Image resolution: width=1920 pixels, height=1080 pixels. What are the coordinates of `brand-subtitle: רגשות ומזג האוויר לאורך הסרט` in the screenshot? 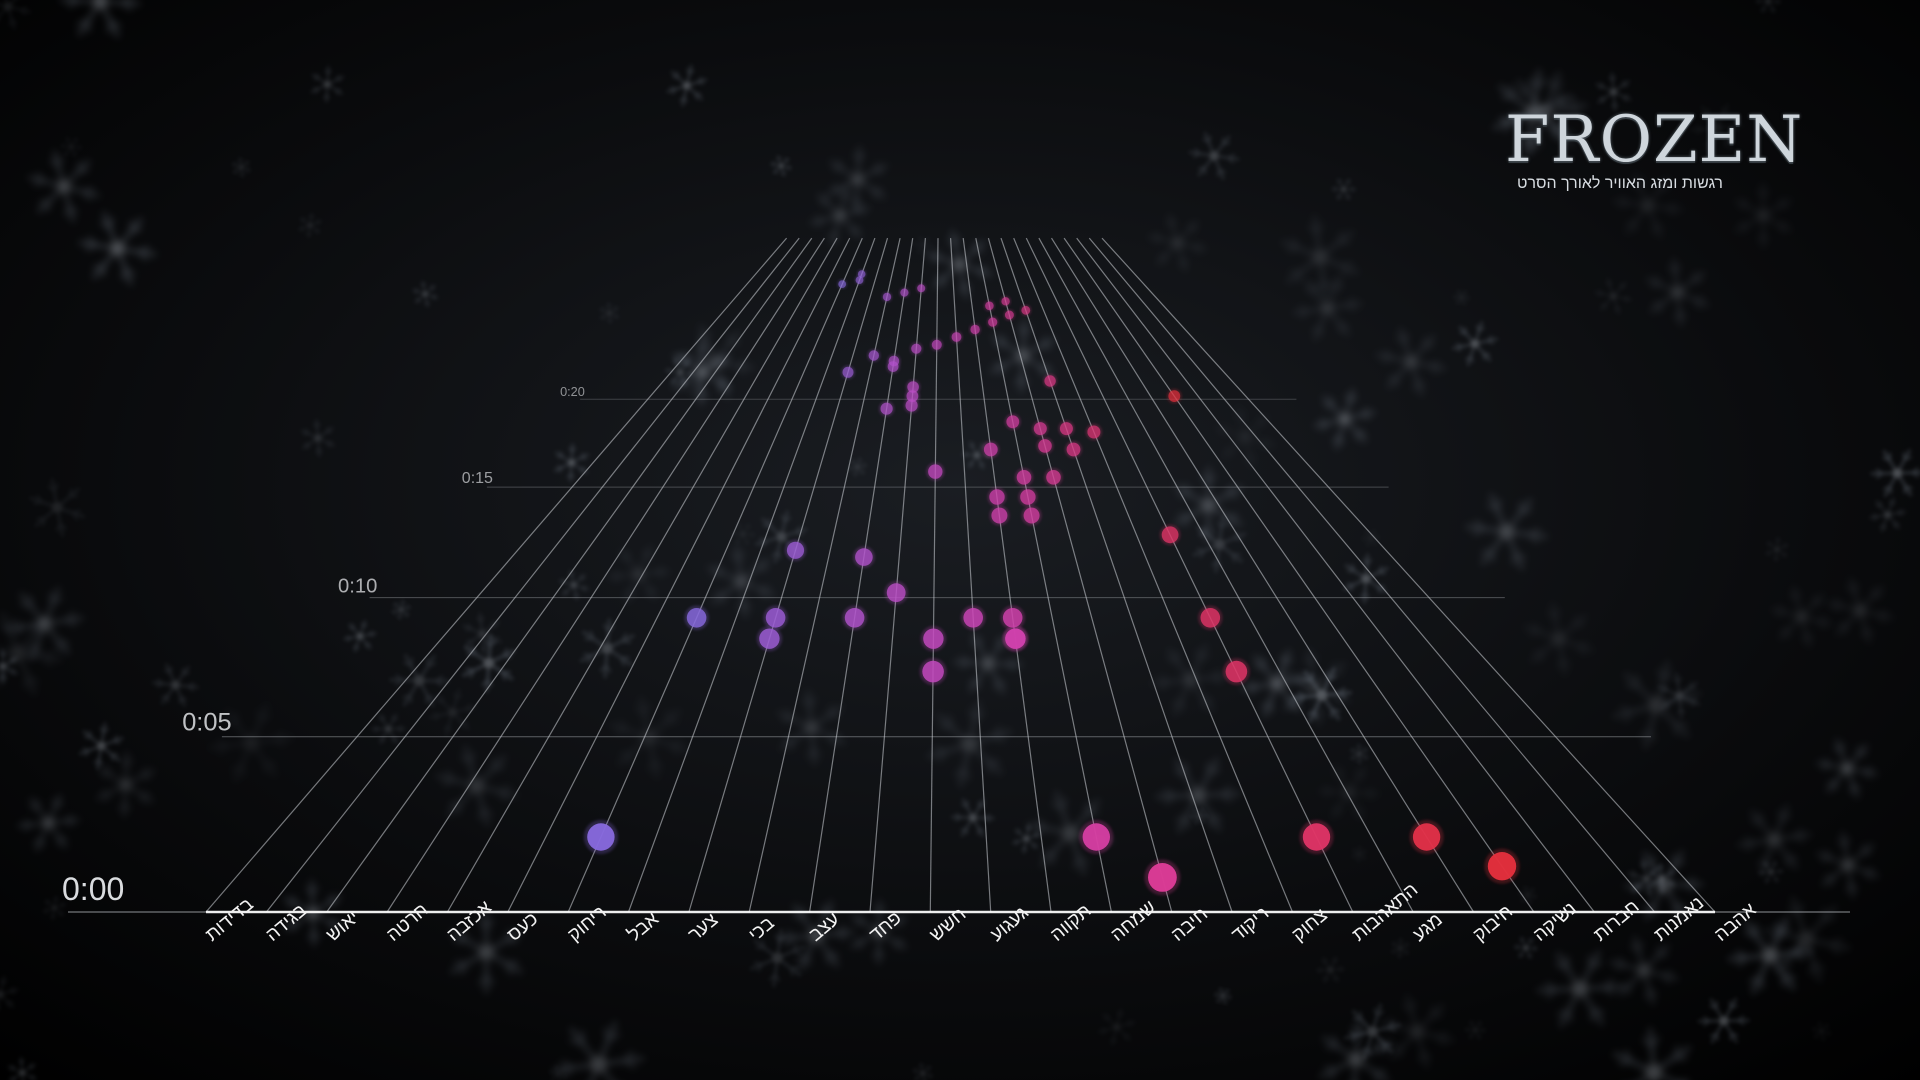 It's located at (1620, 183).